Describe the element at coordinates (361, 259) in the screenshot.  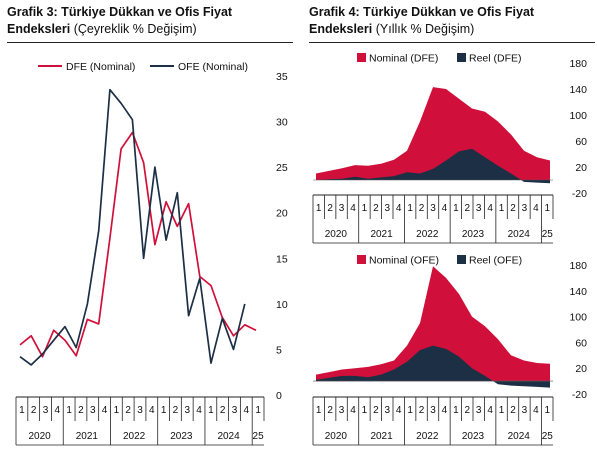
I see `ofe-nominal-legend-swatch` at that location.